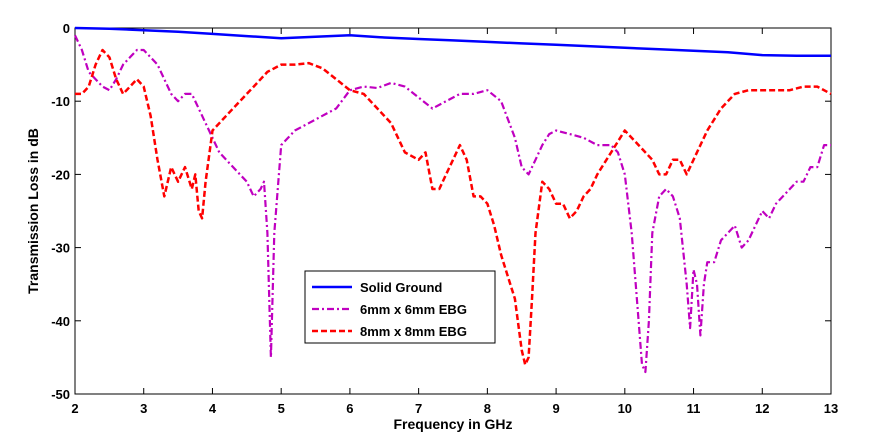 The height and width of the screenshot is (447, 883). Describe the element at coordinates (694, 408) in the screenshot. I see `x-tick-label: 11` at that location.